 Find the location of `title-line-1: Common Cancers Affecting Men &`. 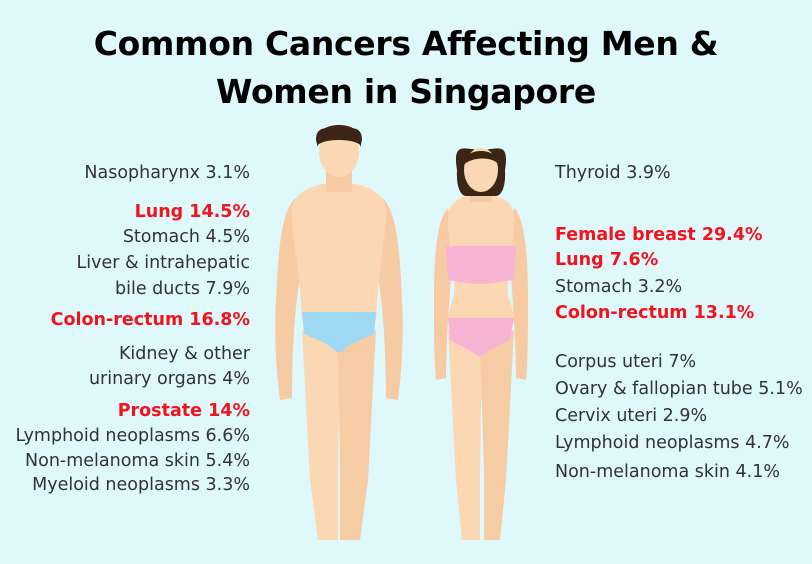

title-line-1: Common Cancers Affecting Men & is located at coordinates (406, 43).